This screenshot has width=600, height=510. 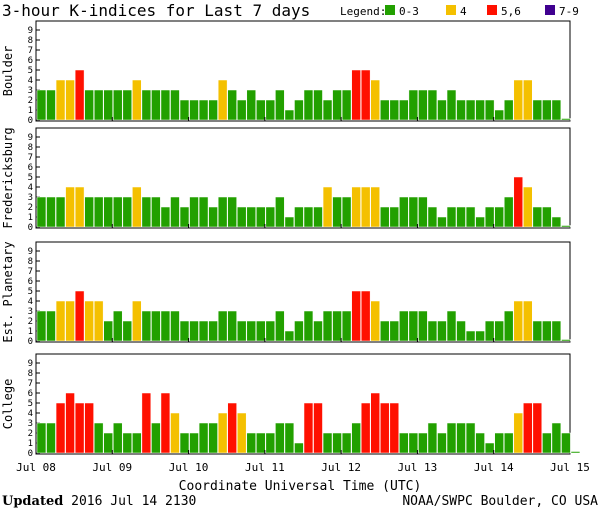 What do you see at coordinates (570, 467) in the screenshot?
I see `x-tick-label: Jul 15` at bounding box center [570, 467].